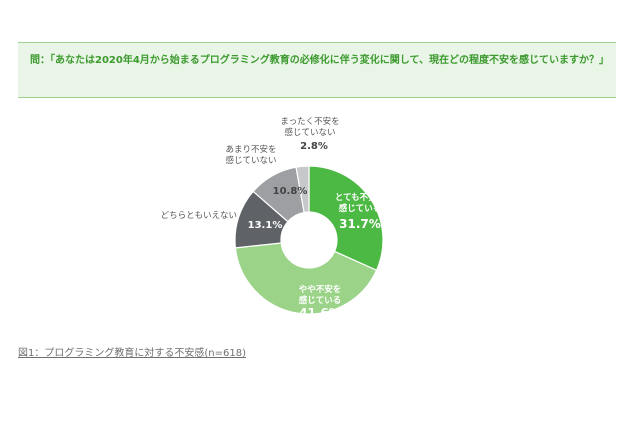 Image resolution: width=640 pixels, height=430 pixels. Describe the element at coordinates (320, 313) in the screenshot. I see `slice-2-value-label: 41.6%` at that location.